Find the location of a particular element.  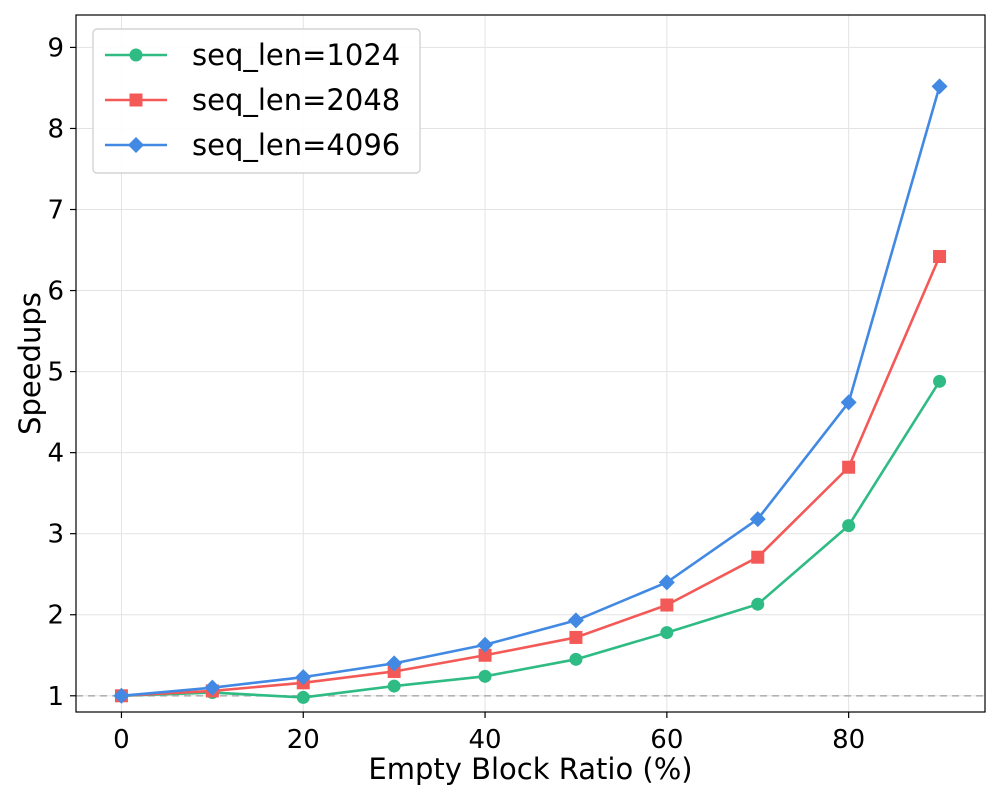

x-tick-label: 60 is located at coordinates (666, 740).